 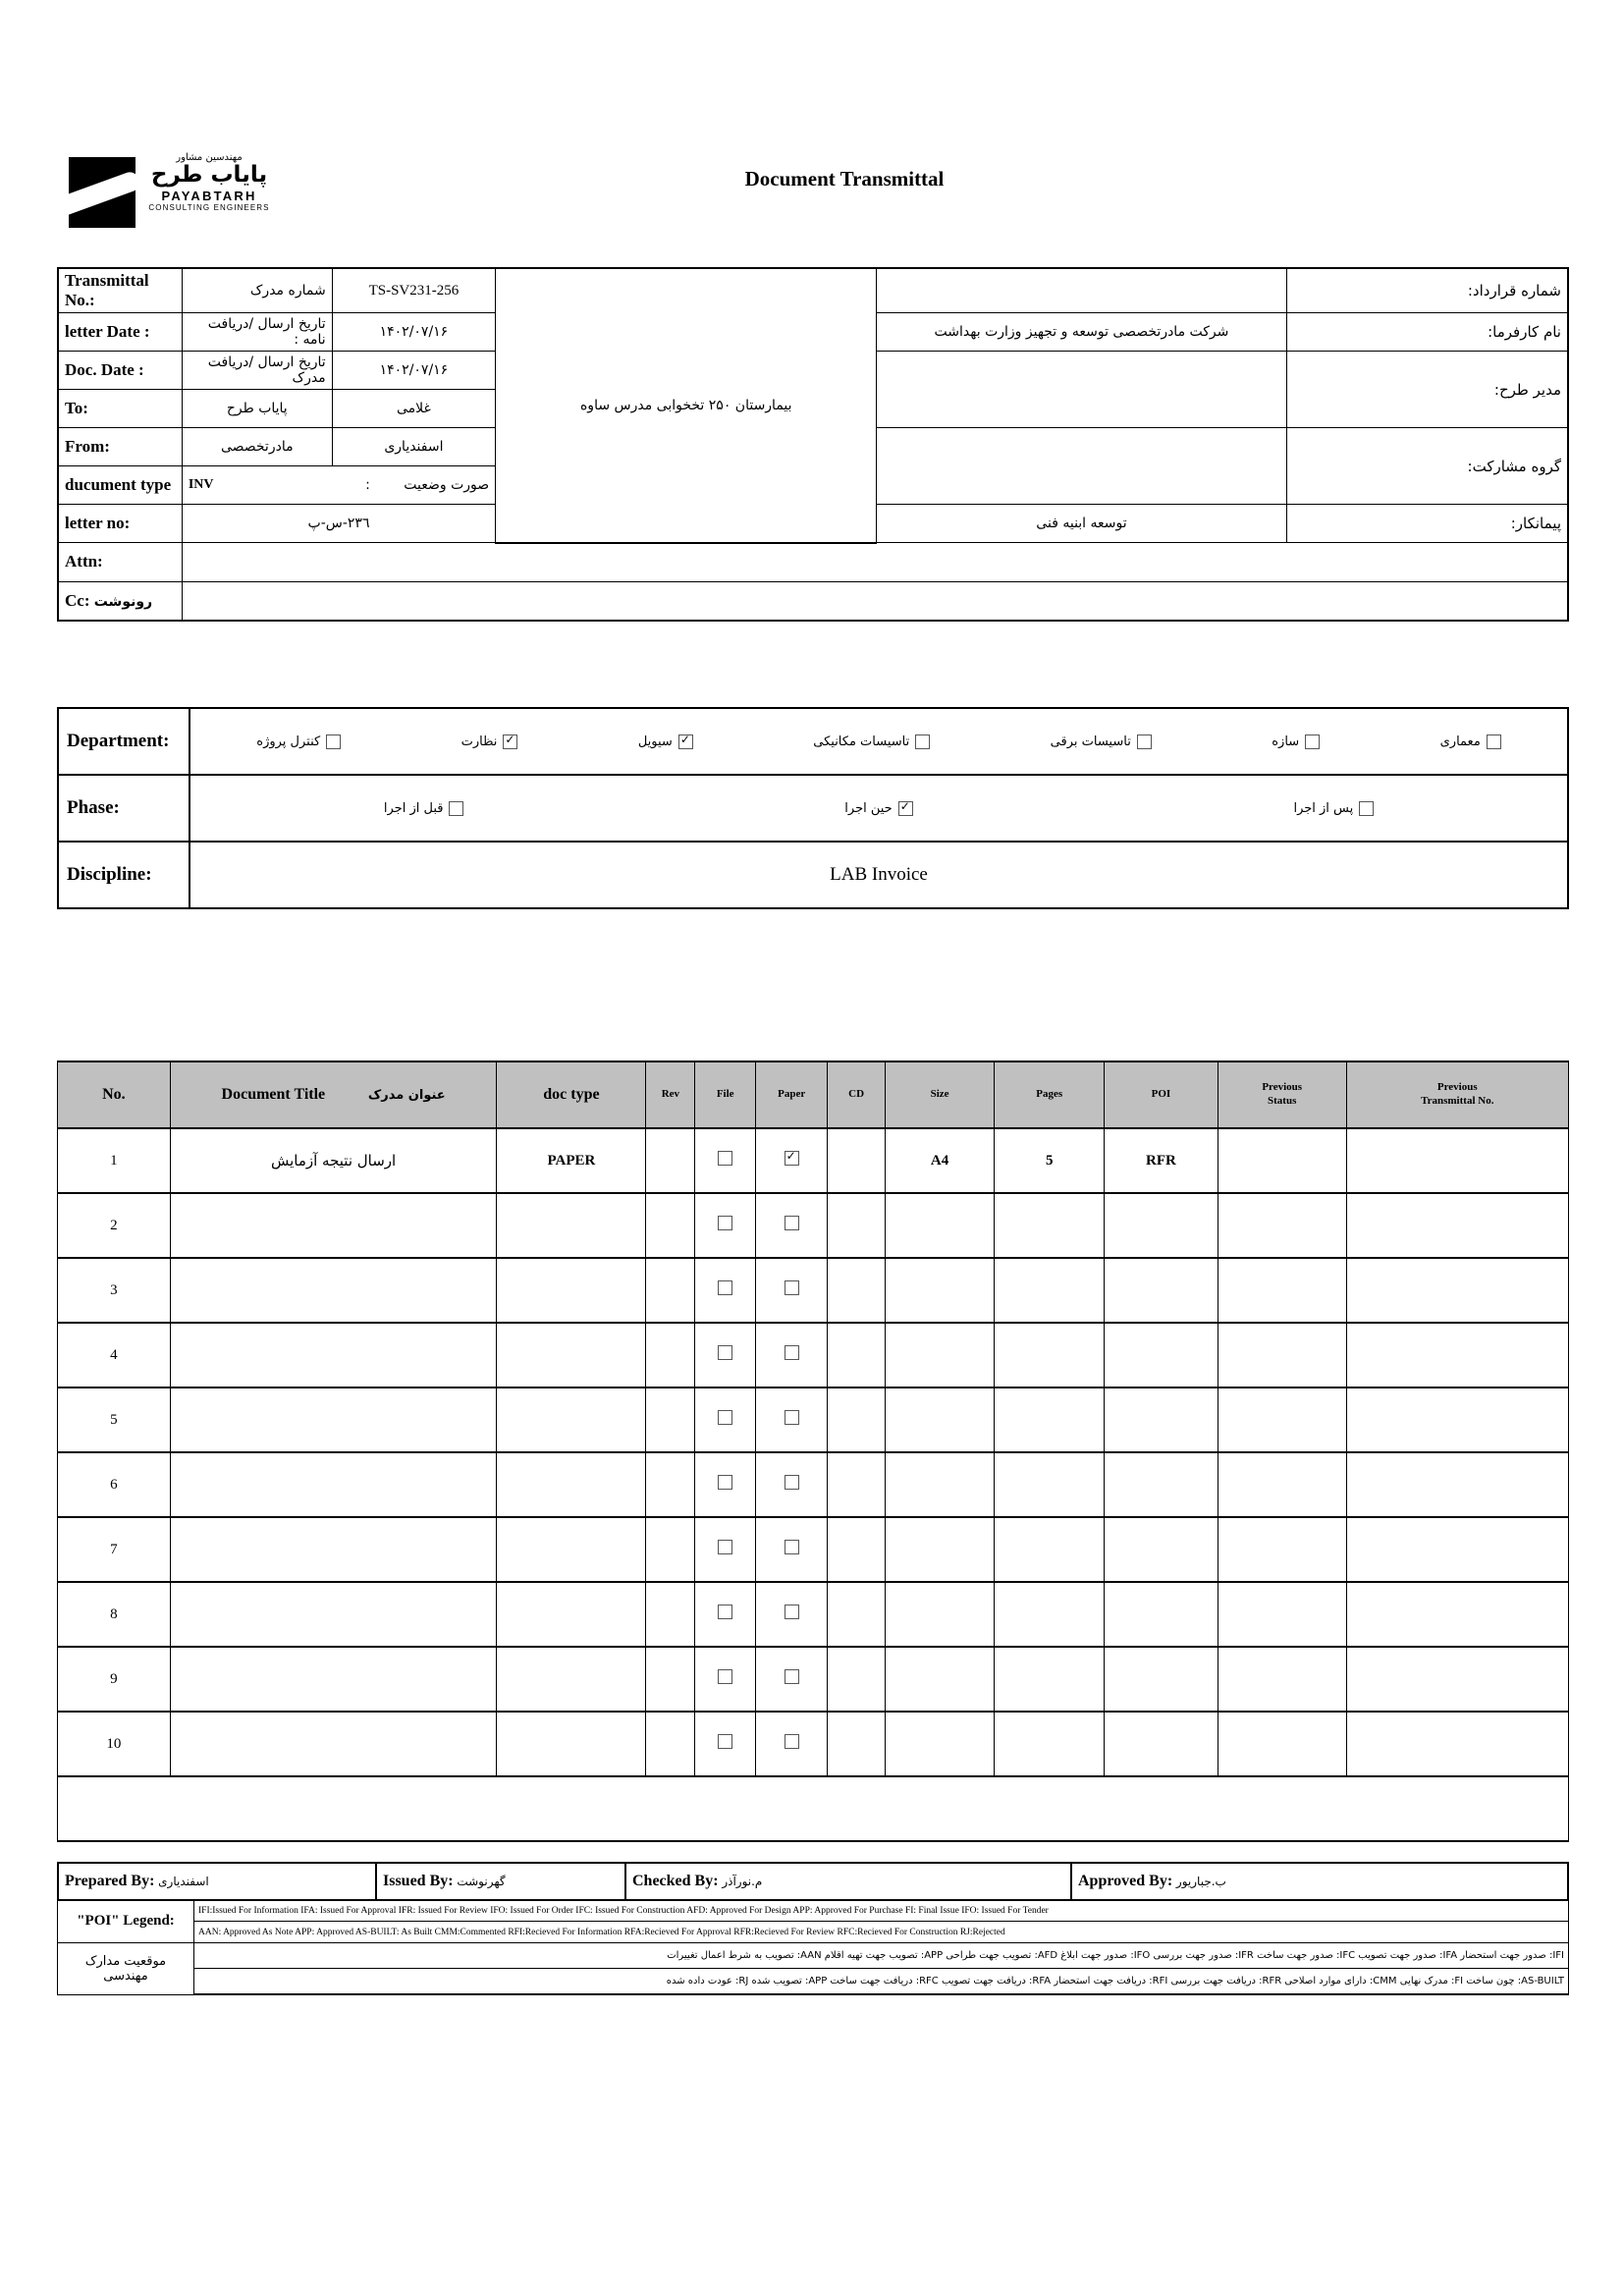 What do you see at coordinates (423, 808) in the screenshot?
I see `phase-checkbox-before: قبل از اجرا` at bounding box center [423, 808].